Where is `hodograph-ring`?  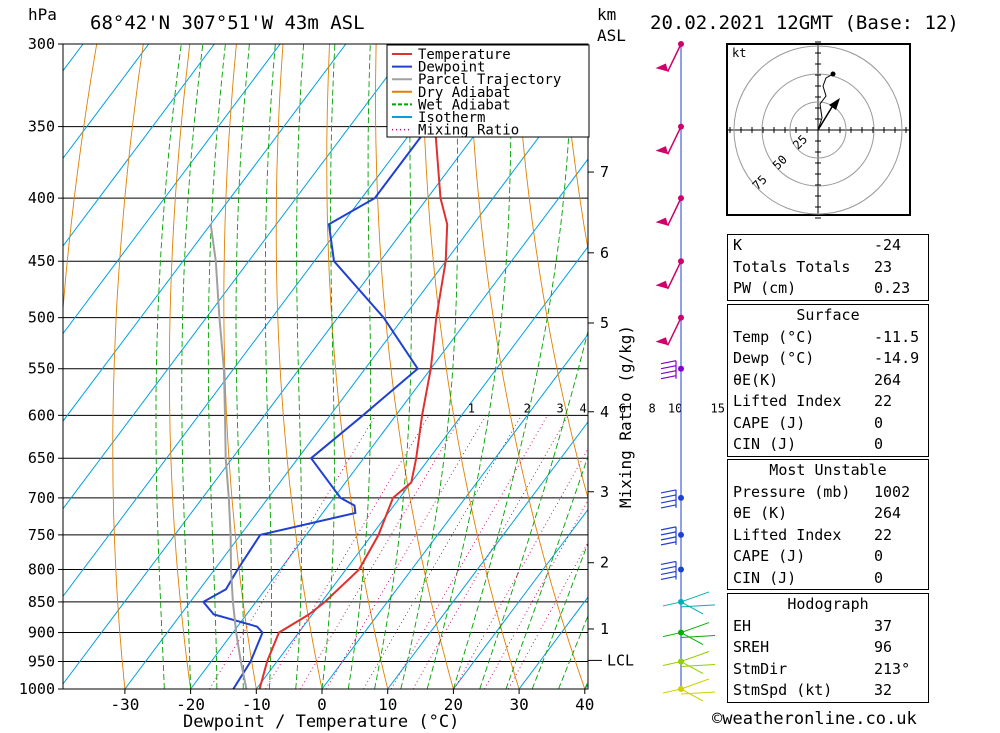
hodograph-ring is located at coordinates (818, 130).